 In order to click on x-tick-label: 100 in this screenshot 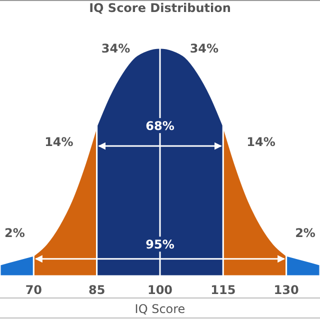, I will do `click(160, 290)`.